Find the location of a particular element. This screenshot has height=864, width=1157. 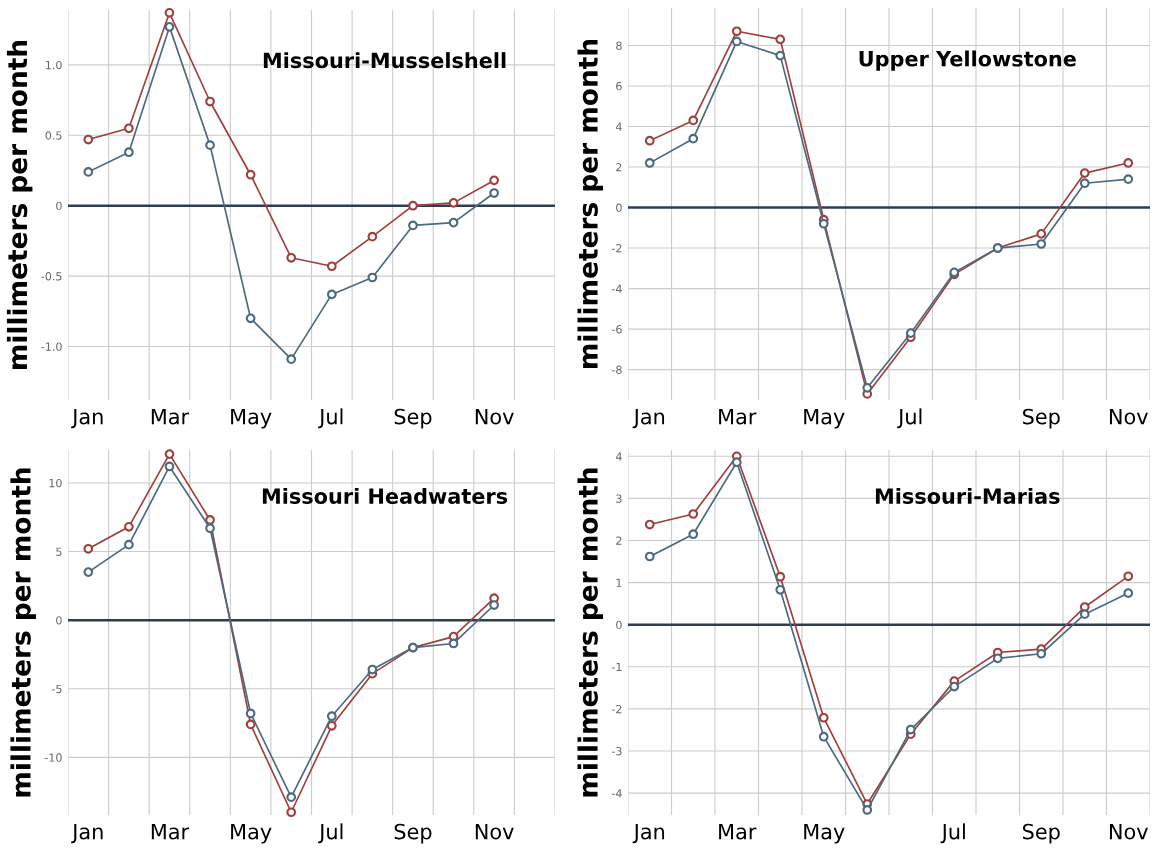

y-tick-label: 6 is located at coordinates (619, 86).